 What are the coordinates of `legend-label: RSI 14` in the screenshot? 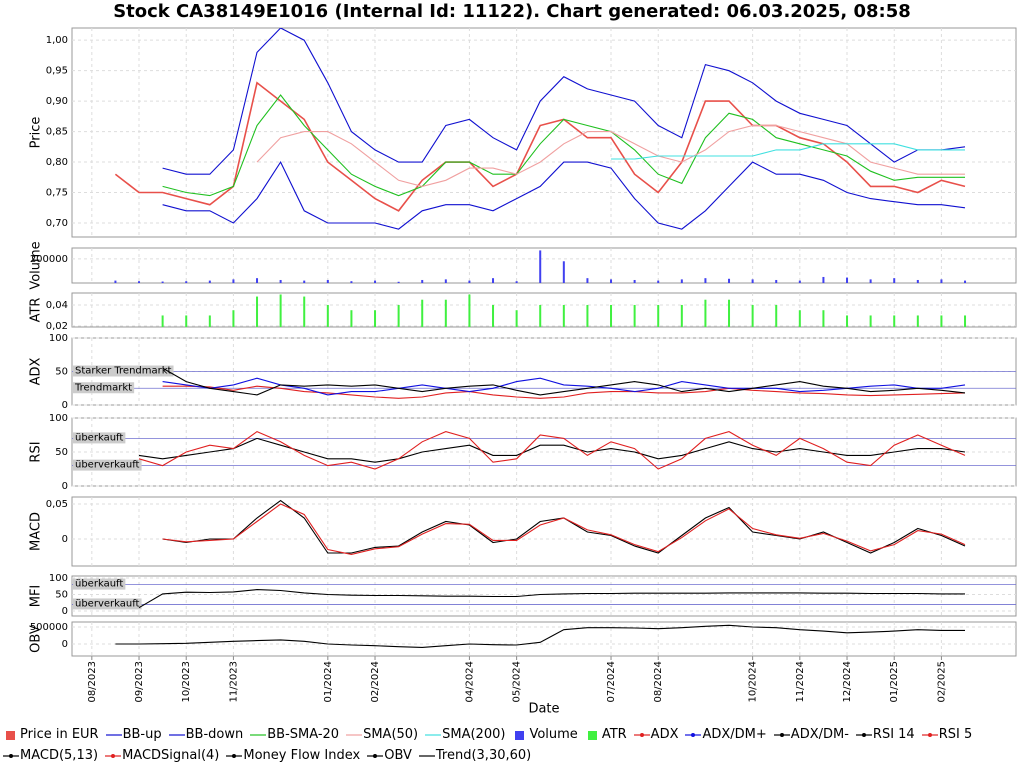 It's located at (893, 734).